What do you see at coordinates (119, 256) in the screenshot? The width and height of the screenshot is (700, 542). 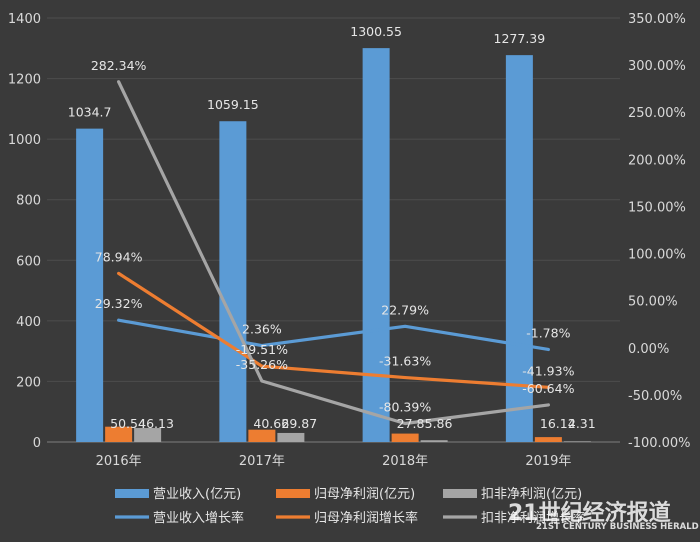 I see `line-data-label: 78.94%` at bounding box center [119, 256].